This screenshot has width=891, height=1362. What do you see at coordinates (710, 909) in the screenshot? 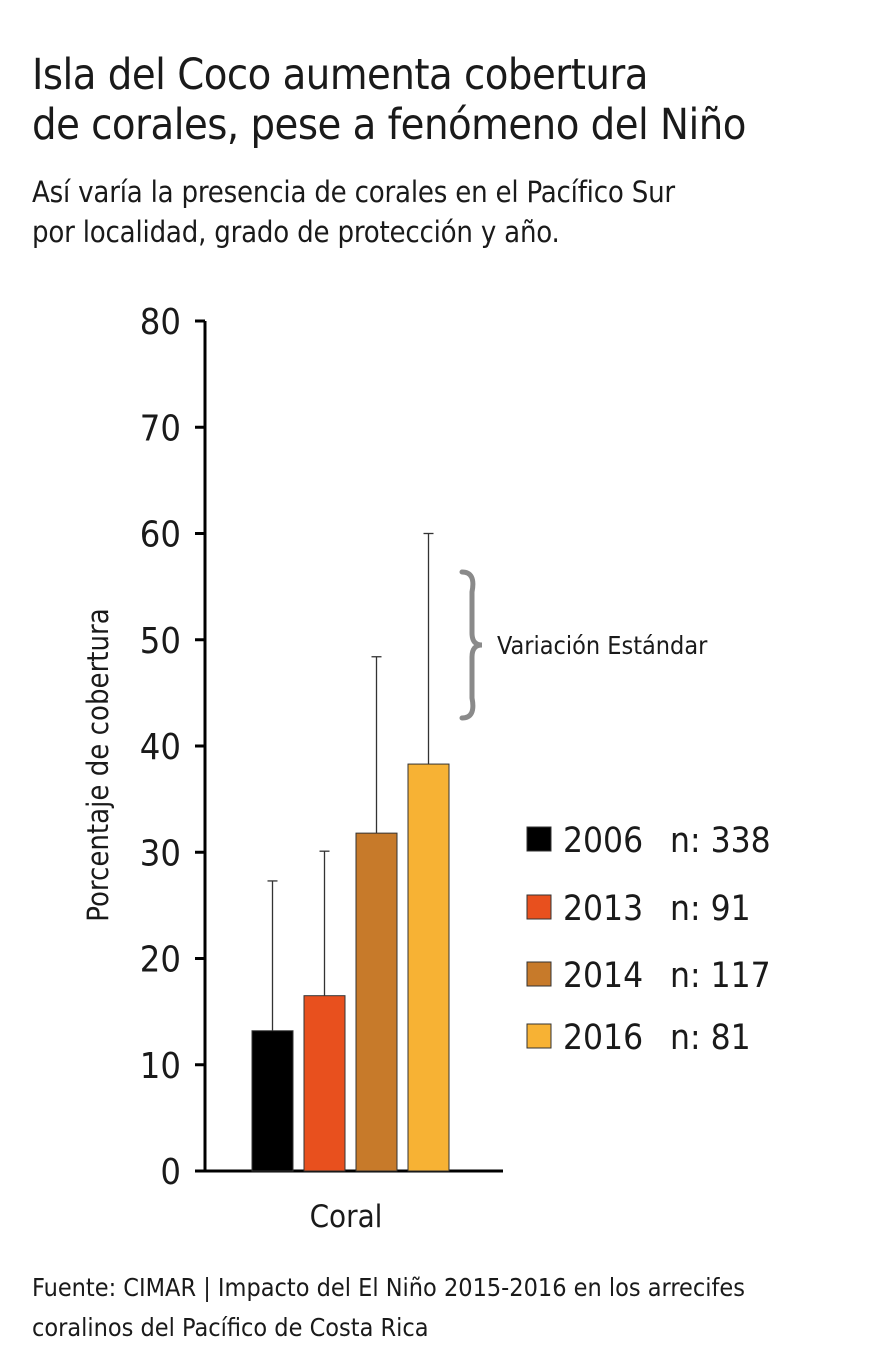
I see `legend-n-2013: n: 91` at bounding box center [710, 909].